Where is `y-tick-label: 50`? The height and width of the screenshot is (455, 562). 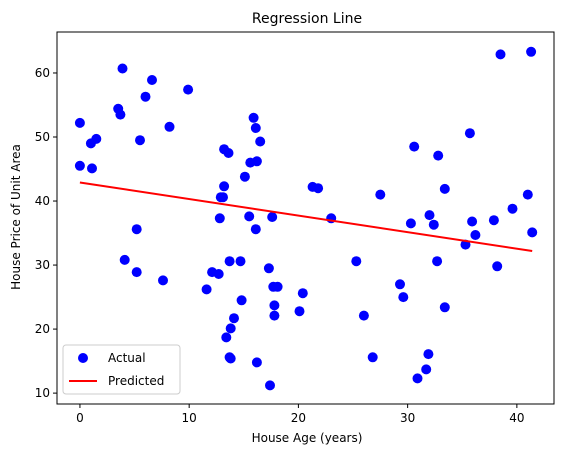
y-tick-label: 50 is located at coordinates (42, 137).